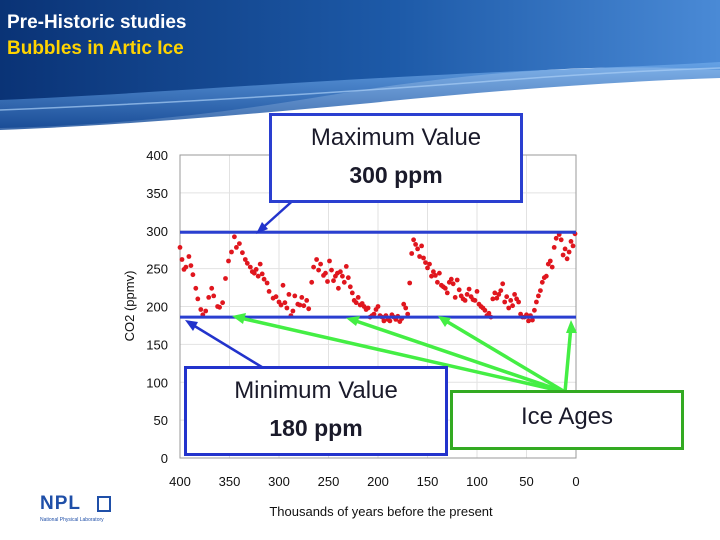 The height and width of the screenshot is (540, 720). What do you see at coordinates (567, 416) in the screenshot?
I see `ice-label: Ice Ages` at bounding box center [567, 416].